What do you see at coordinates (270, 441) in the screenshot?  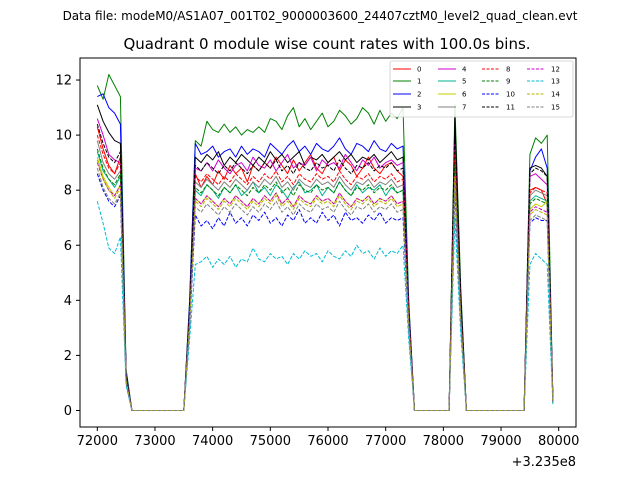 I see `x-tick-label: 75000` at bounding box center [270, 441].